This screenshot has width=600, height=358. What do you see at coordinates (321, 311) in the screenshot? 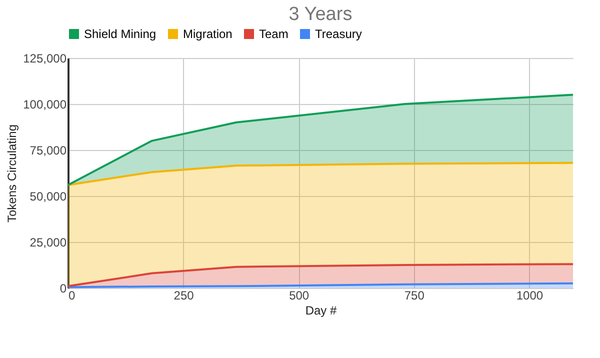
I see `x-axis-title: Day #` at bounding box center [321, 311].